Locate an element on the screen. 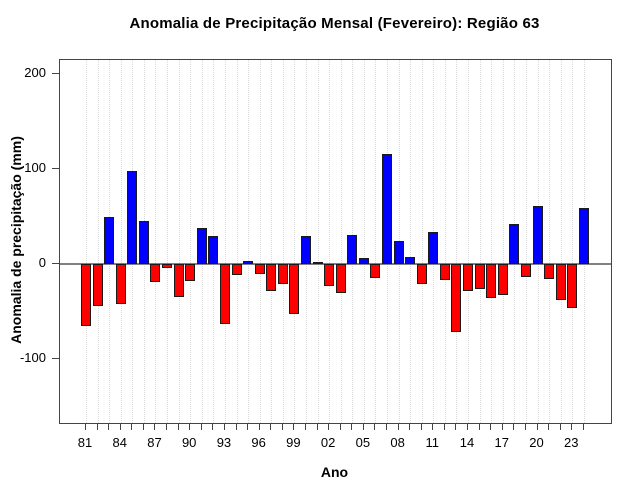 This screenshot has width=640, height=500. bar-1995 is located at coordinates (248, 262).